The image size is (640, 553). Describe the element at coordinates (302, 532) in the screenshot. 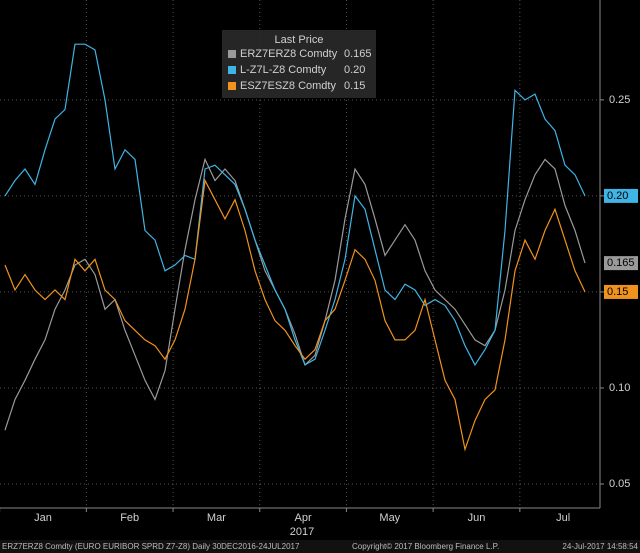

I see `year-label: 2017` at that location.